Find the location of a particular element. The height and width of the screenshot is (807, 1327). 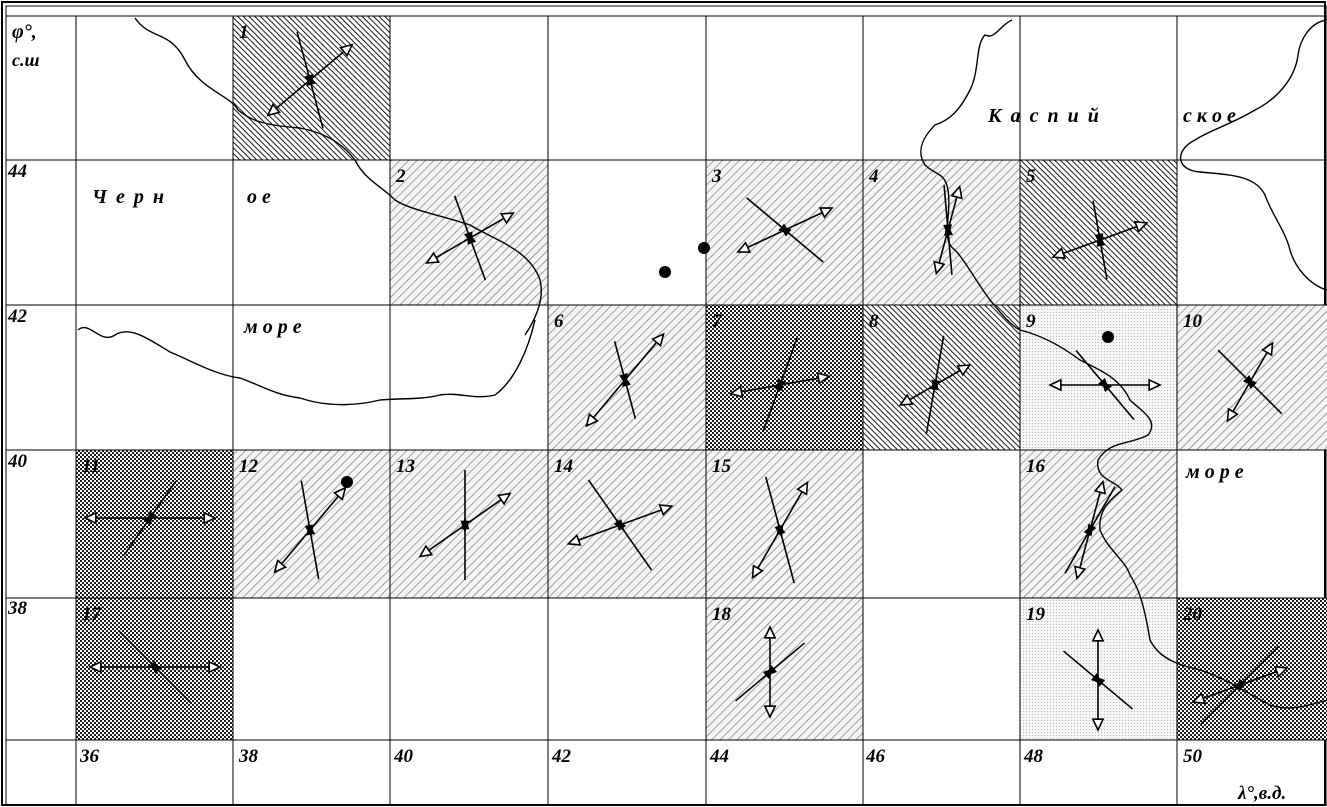

coastline-caspian-east is located at coordinates (1253, 155).